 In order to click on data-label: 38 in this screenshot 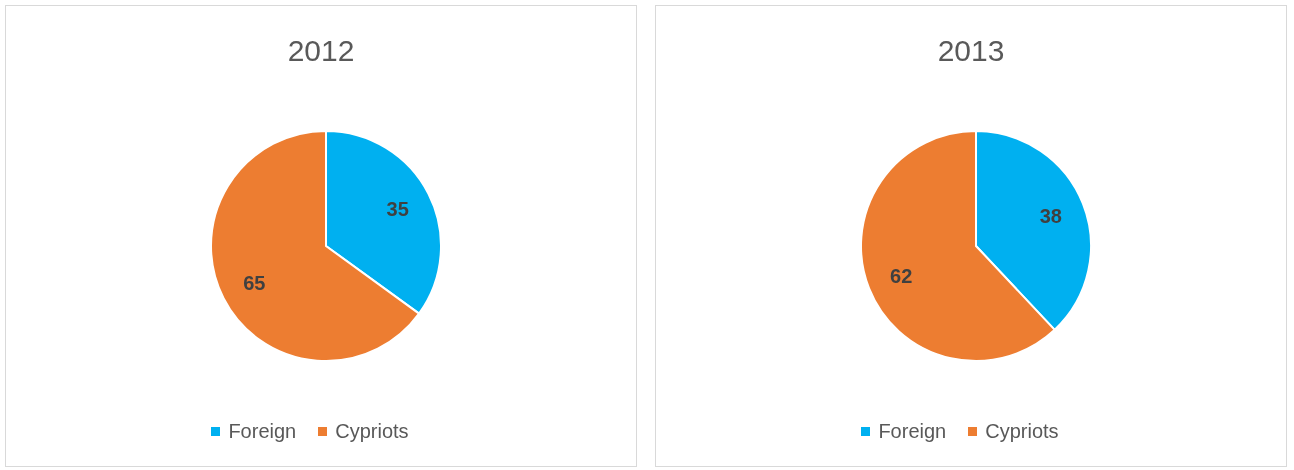, I will do `click(1050, 216)`.